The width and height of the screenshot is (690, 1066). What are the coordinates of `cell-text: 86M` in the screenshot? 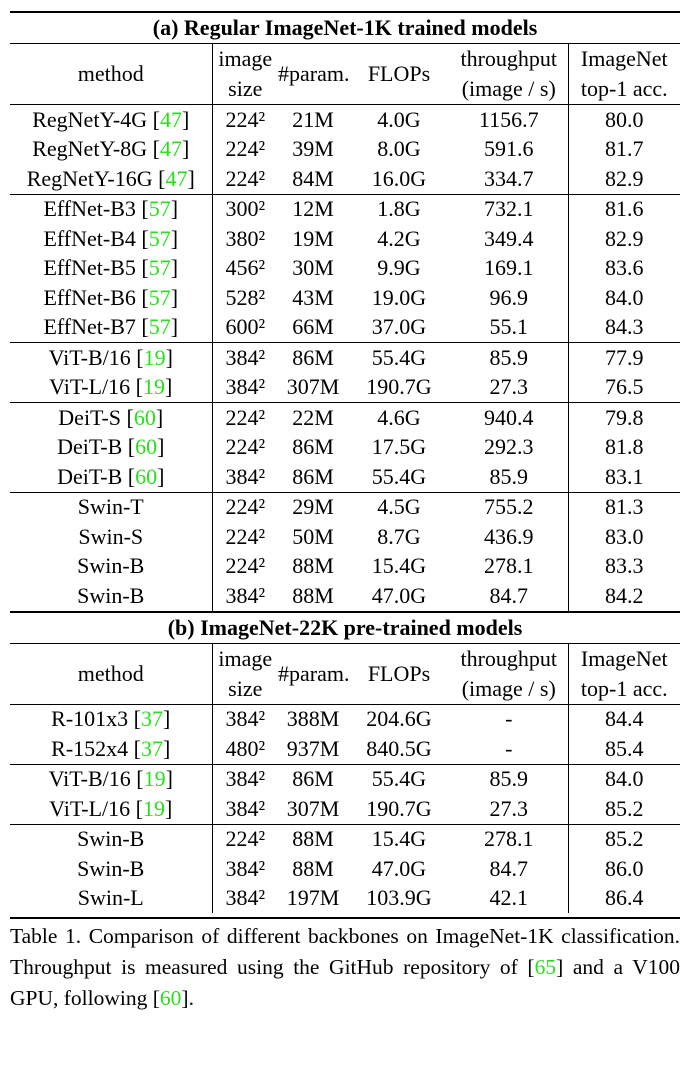 It's located at (313, 357).